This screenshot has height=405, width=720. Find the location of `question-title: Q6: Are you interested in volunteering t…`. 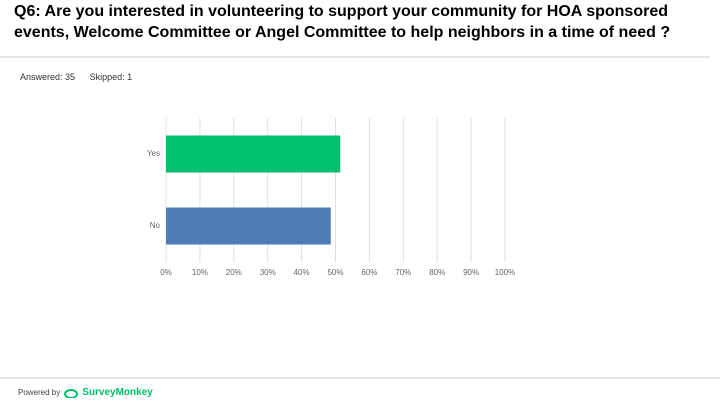

question-title: Q6: Are you interested in volunteering t… is located at coordinates (342, 22).